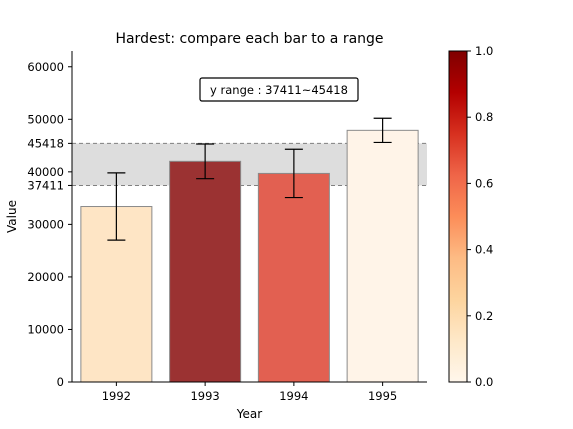  I want to click on error-bars, so click(249, 179).